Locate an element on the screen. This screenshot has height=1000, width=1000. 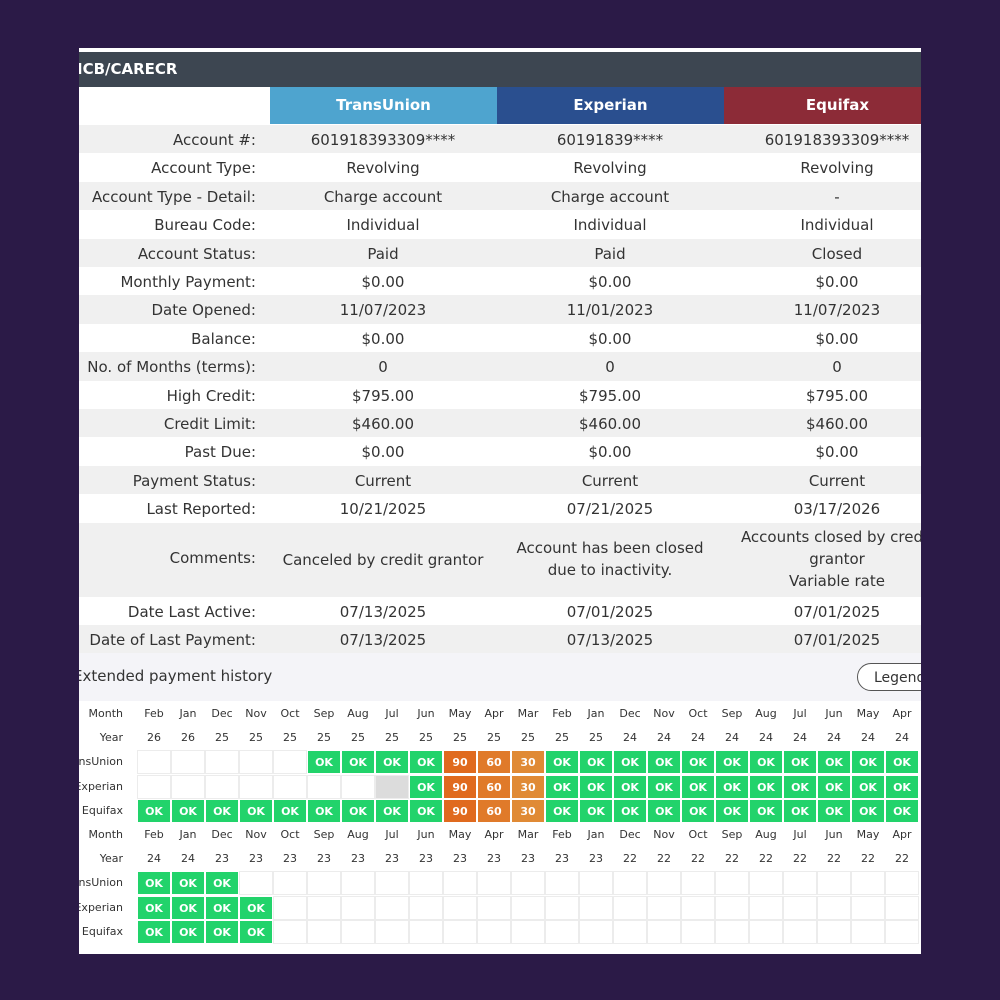
detail-row: Account Status: Paid Paid Closed is located at coordinates (500, 252).